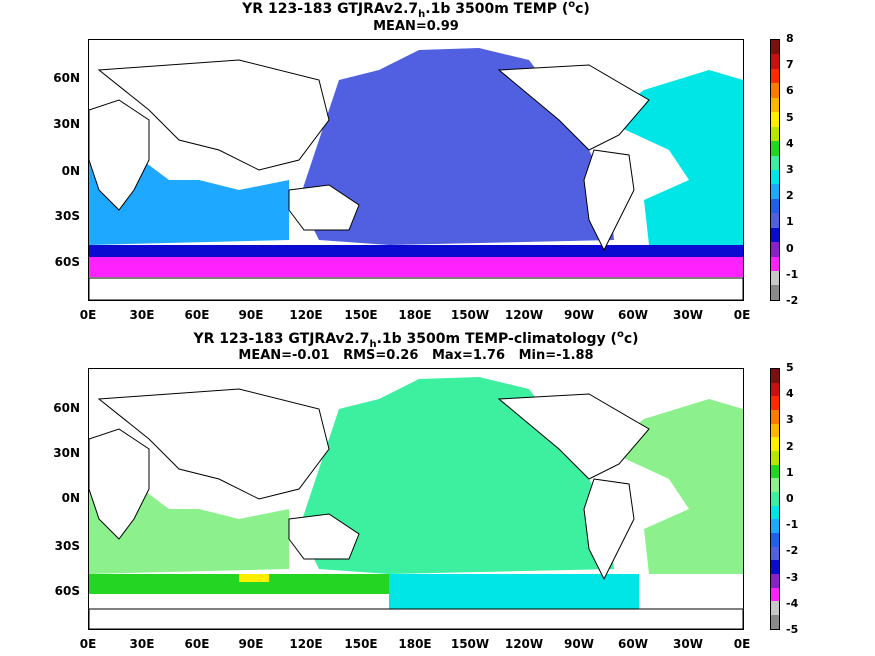 The height and width of the screenshot is (656, 875). What do you see at coordinates (673, 157) in the screenshot?
I see `atlantic-ocean-field` at bounding box center [673, 157].